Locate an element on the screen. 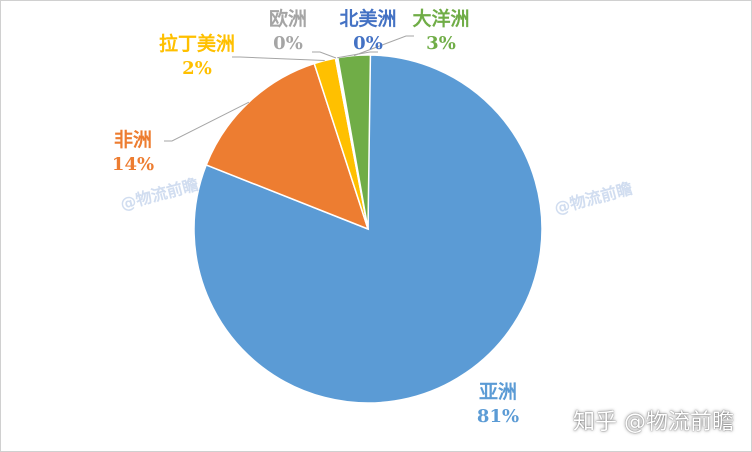  slice-label-5: 大洋洲 is located at coordinates (440, 18).